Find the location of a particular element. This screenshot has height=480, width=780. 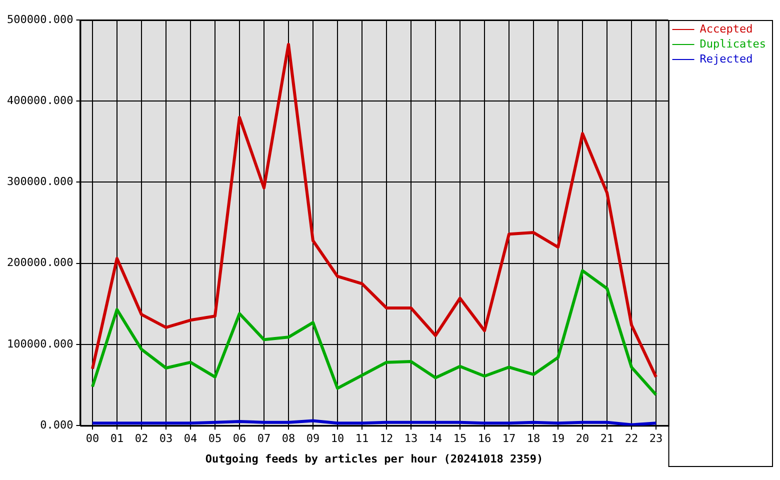

x-tick-label: 20 is located at coordinates (583, 439).